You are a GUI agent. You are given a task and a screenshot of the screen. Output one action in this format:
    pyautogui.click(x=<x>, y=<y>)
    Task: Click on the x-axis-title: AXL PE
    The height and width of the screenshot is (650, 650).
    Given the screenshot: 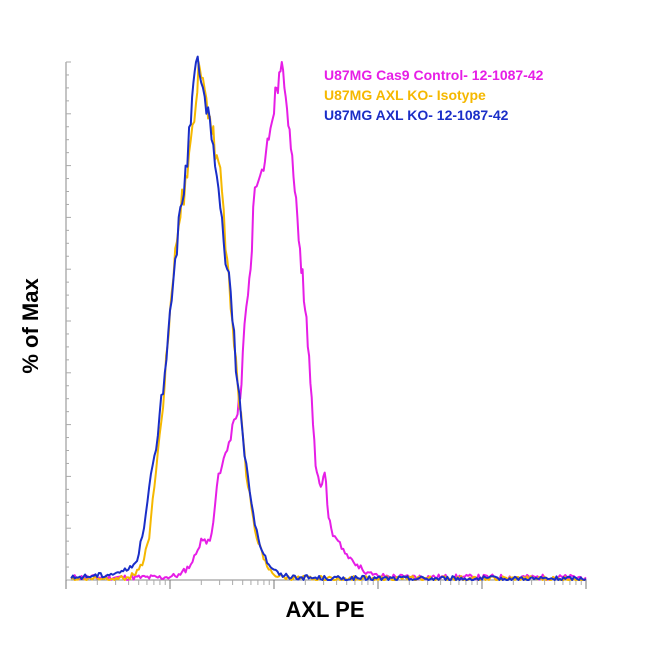 What is the action you would take?
    pyautogui.click(x=324, y=609)
    